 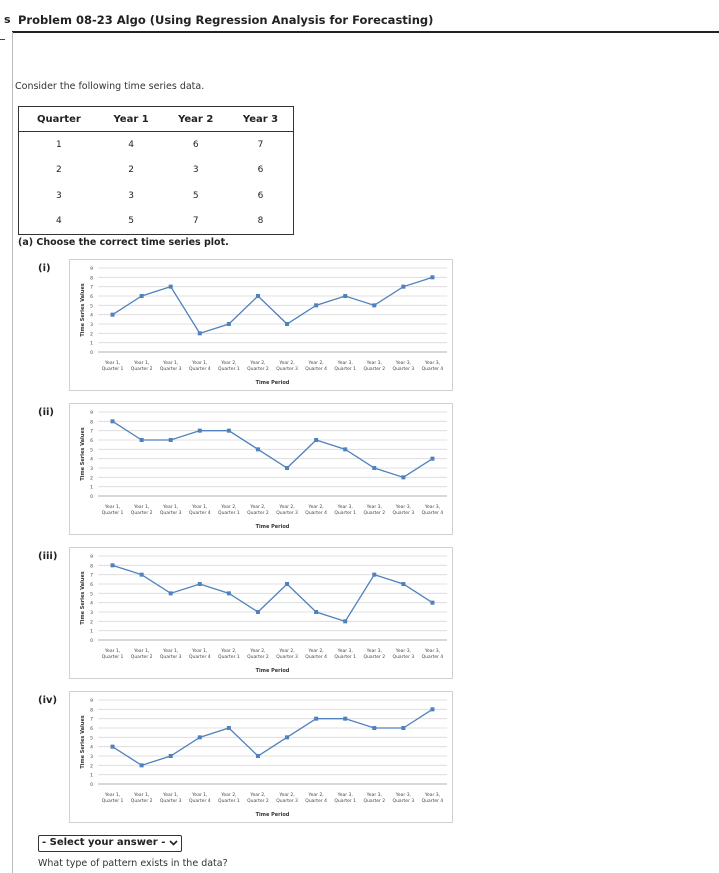 What do you see at coordinates (7, 19) in the screenshot?
I see `truncated-left-label: s` at bounding box center [7, 19].